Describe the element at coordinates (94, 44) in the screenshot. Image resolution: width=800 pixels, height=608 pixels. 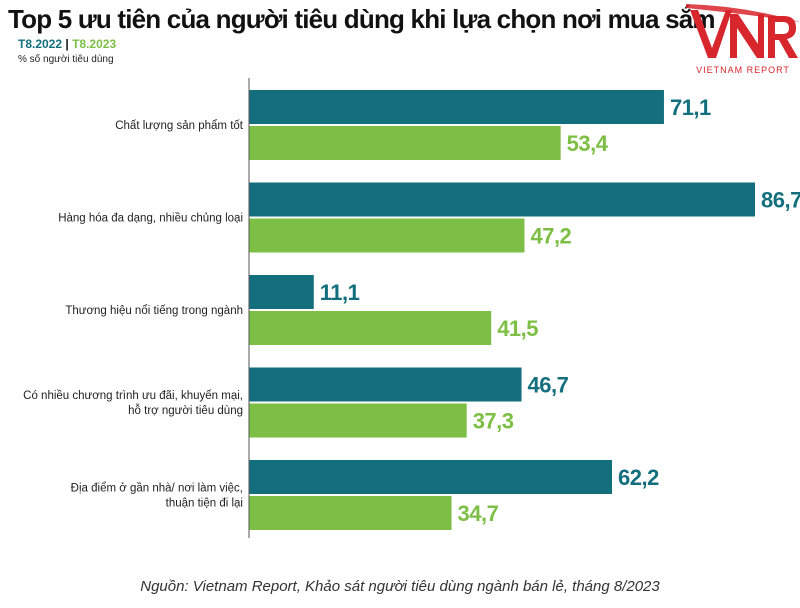
I see `legend-item-2023: T8.2023` at that location.